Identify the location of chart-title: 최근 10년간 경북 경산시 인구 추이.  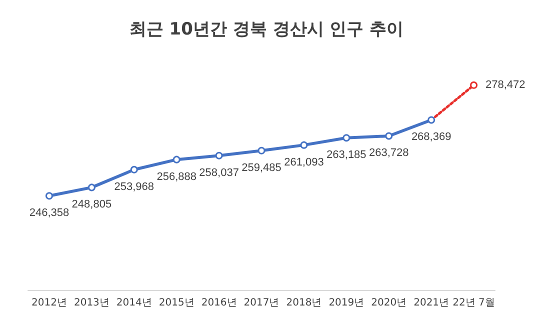
(266, 30).